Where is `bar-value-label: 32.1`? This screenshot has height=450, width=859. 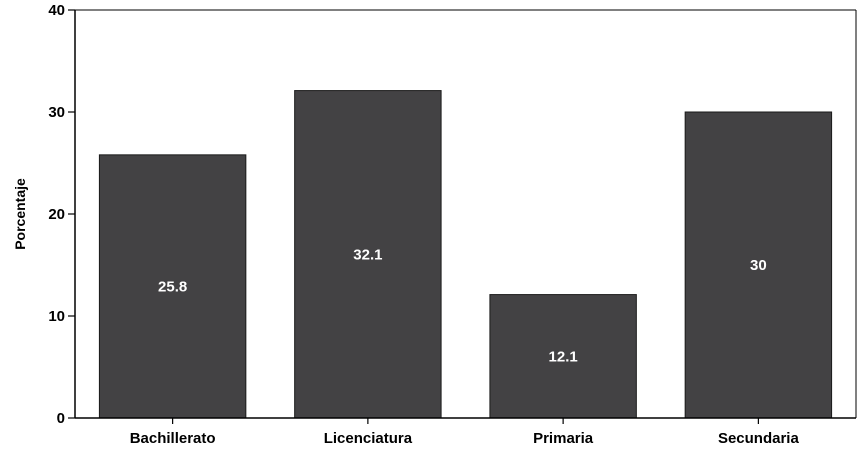
bar-value-label: 32.1 is located at coordinates (367, 254).